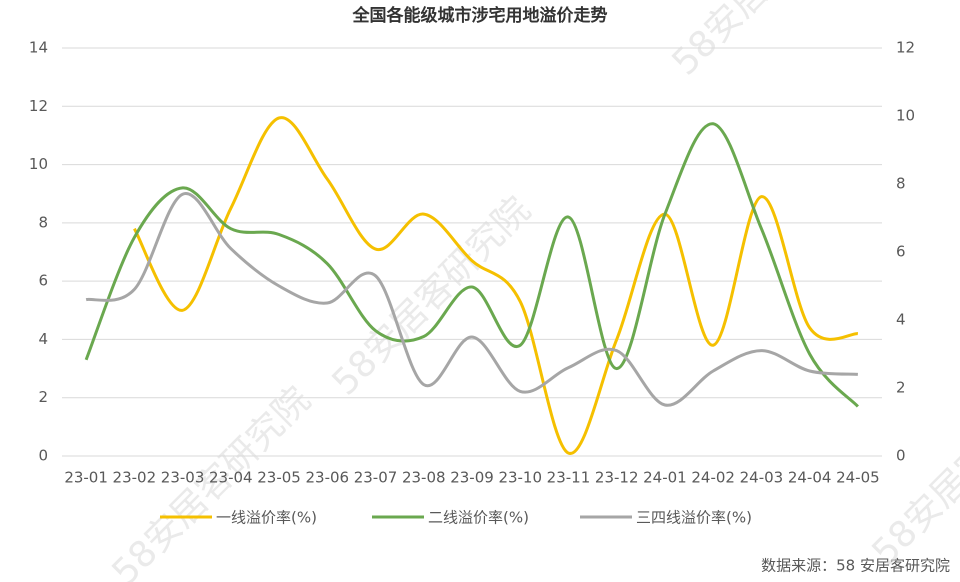  What do you see at coordinates (569, 478) in the screenshot?
I see `x-tick-label: 23-11` at bounding box center [569, 478].